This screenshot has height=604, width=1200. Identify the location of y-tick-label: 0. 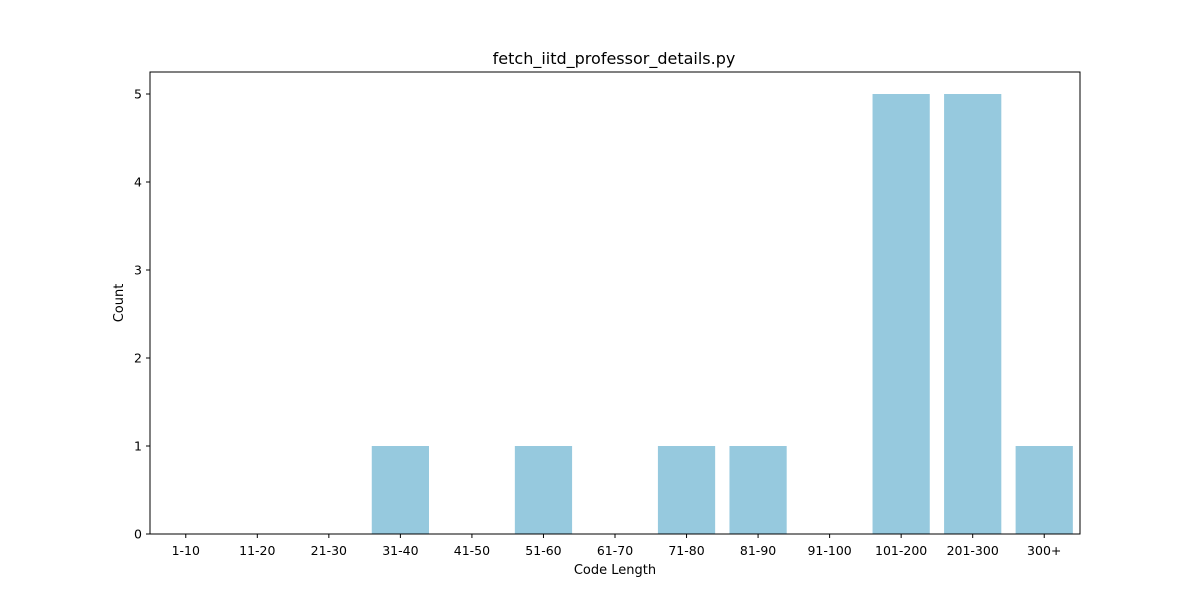
(138, 534).